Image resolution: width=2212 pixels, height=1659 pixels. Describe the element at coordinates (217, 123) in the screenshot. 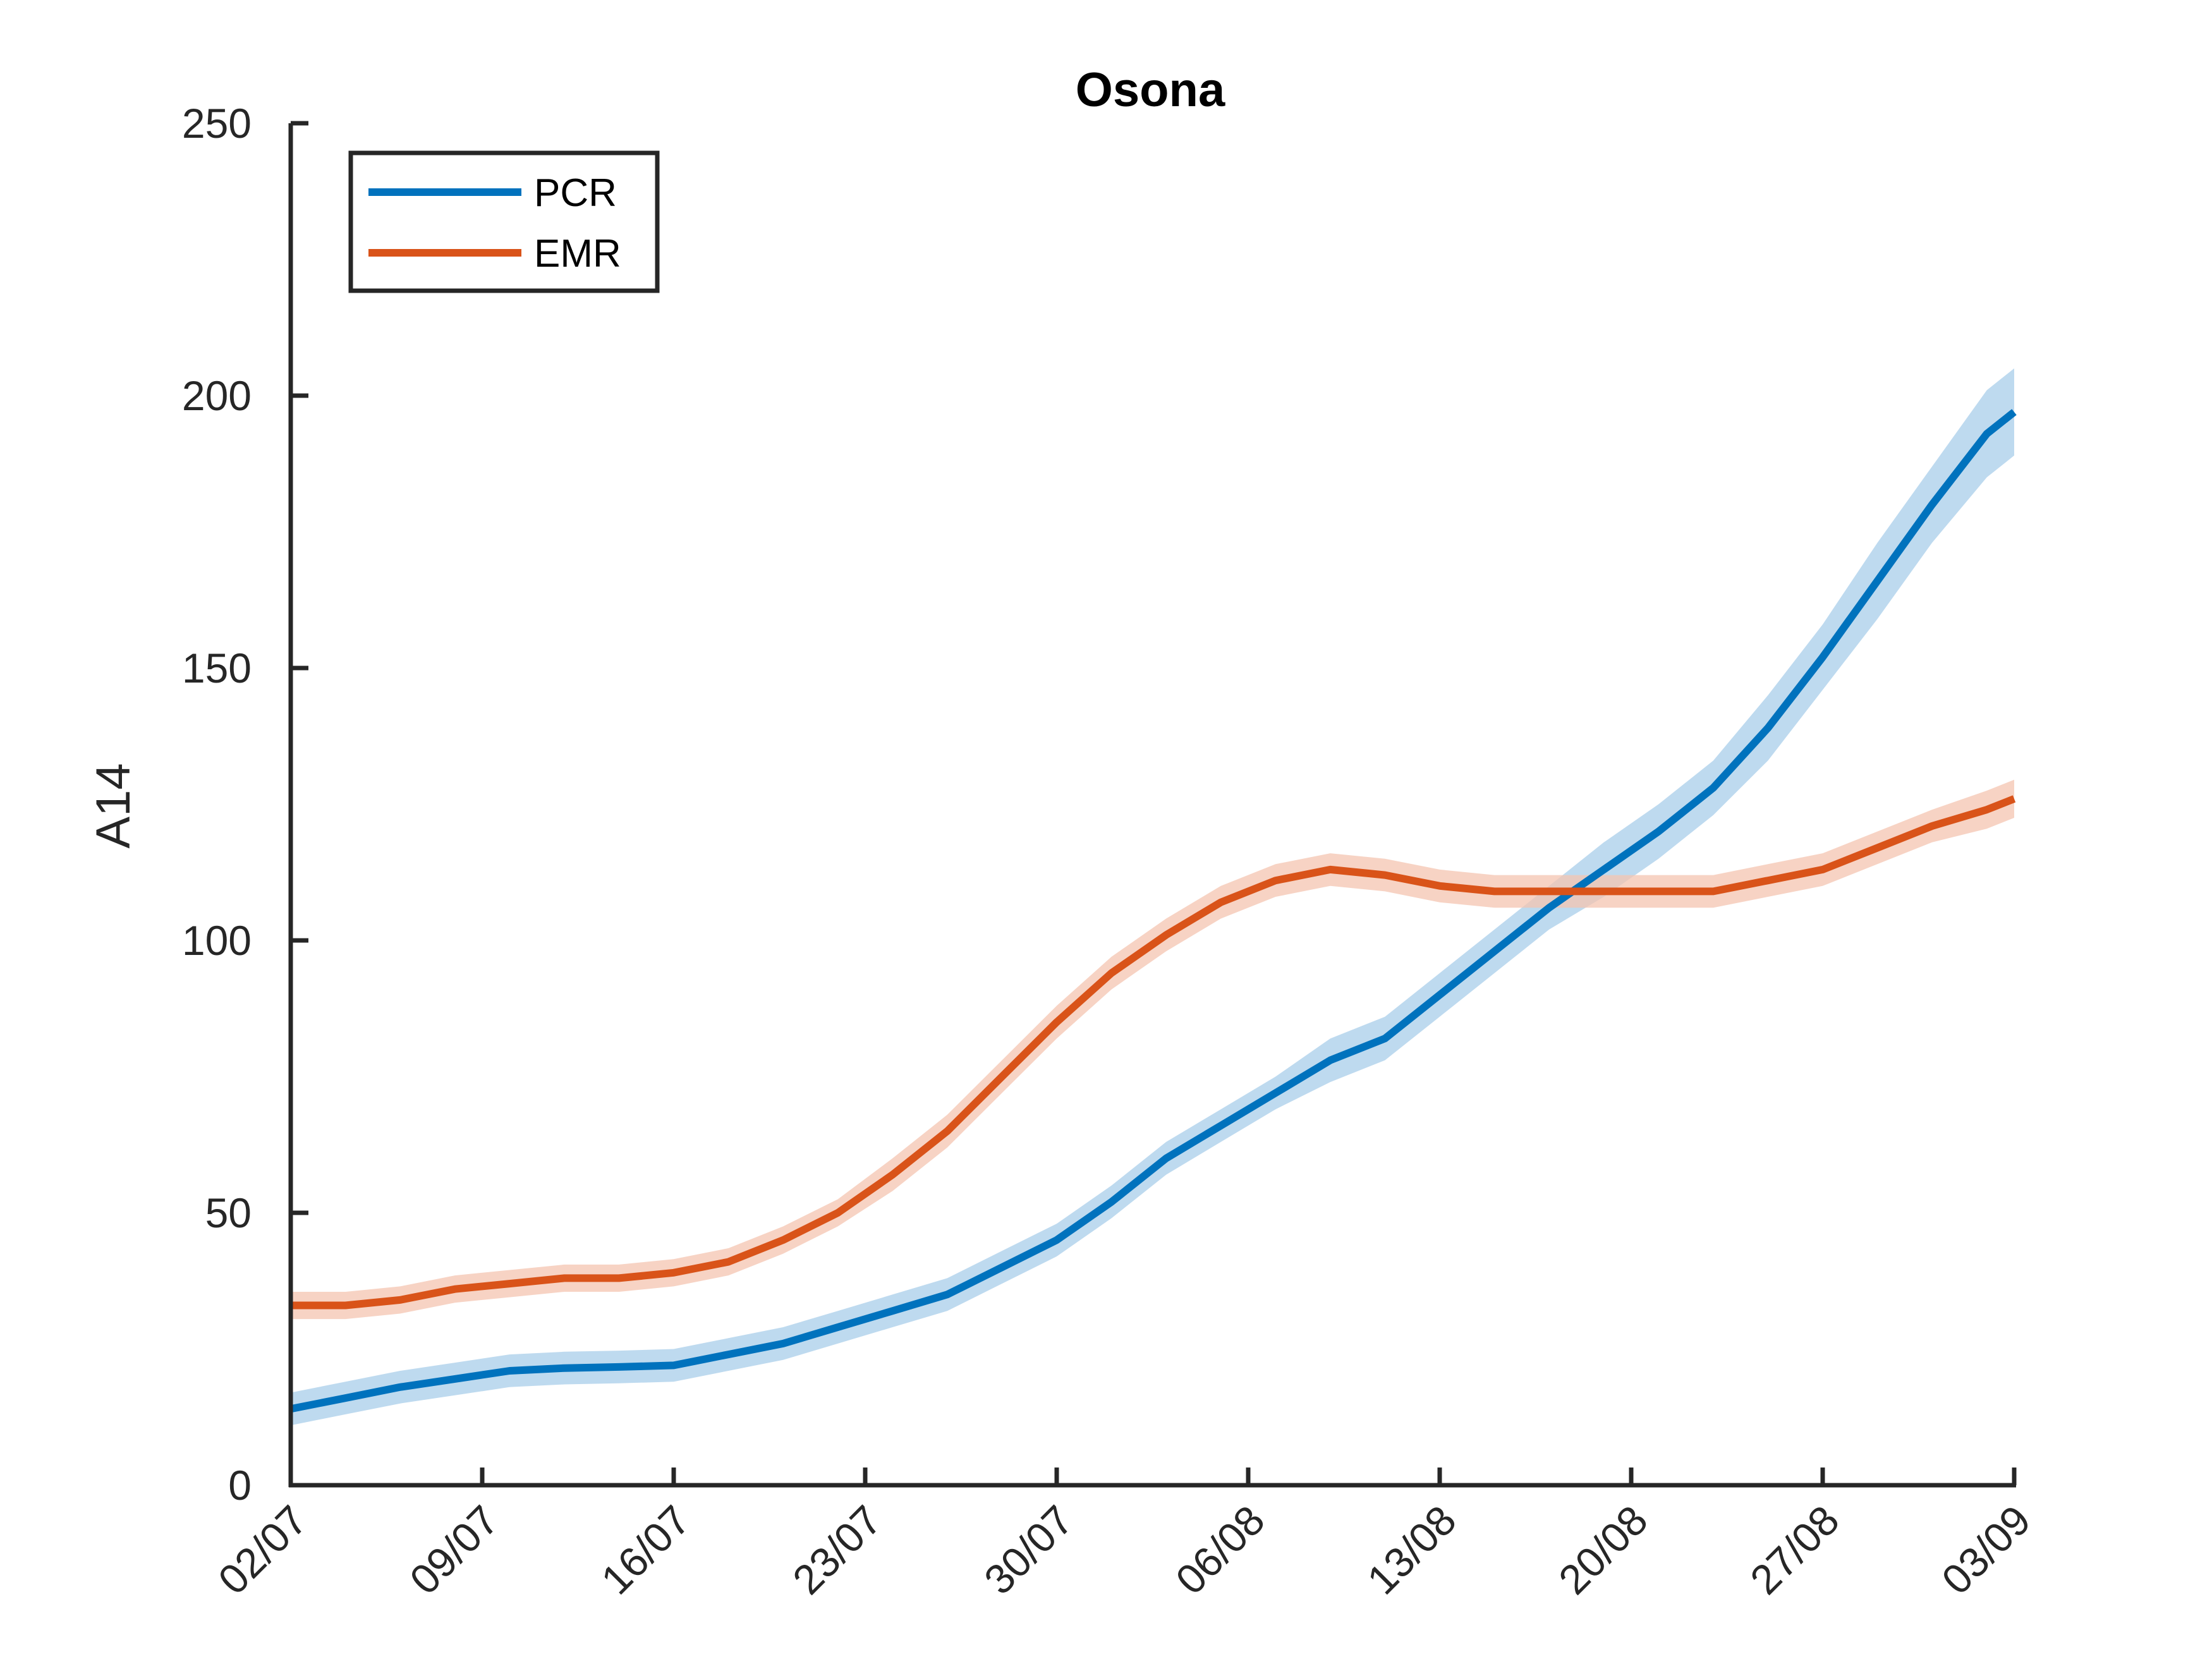

I see `y-tick-label: 250` at that location.